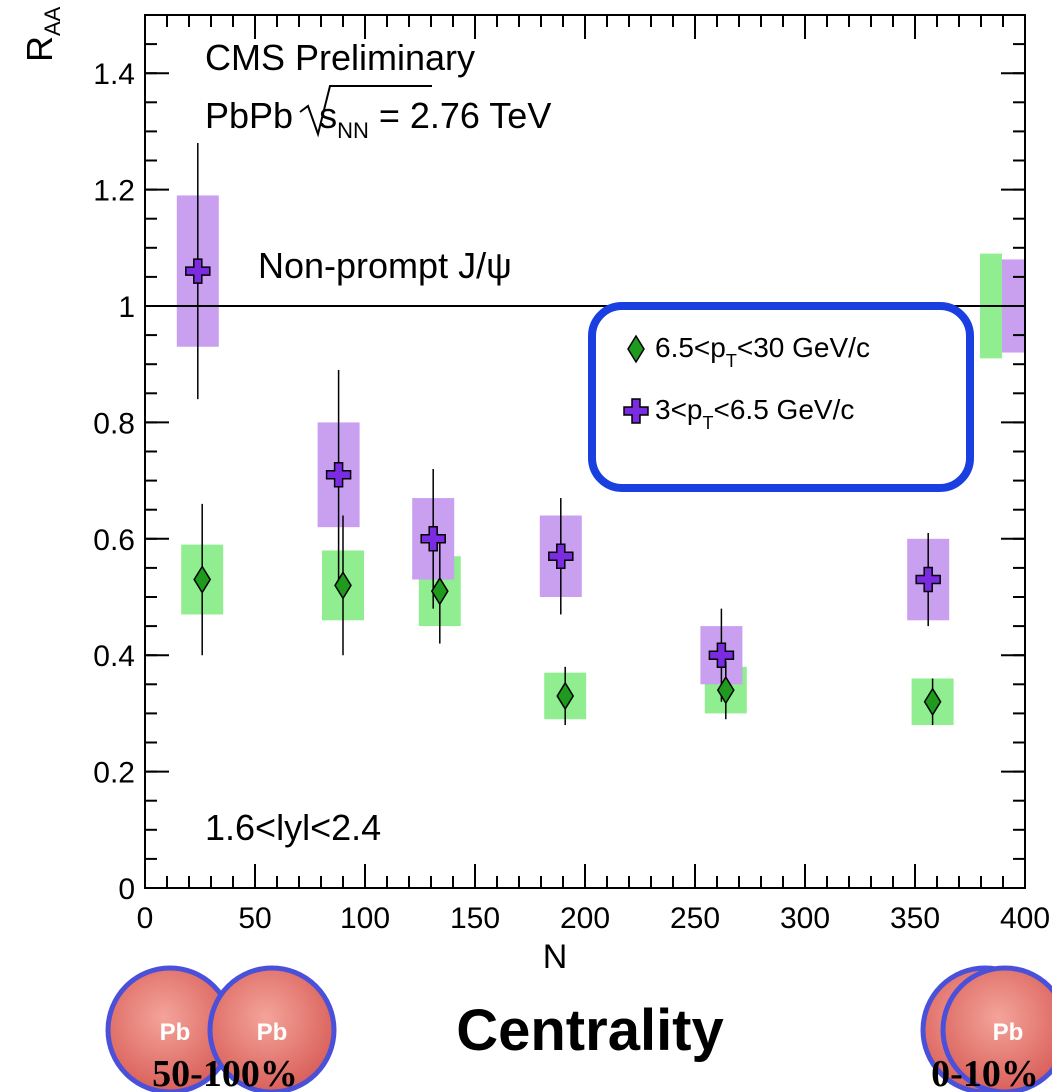 This screenshot has height=1092, width=1052. What do you see at coordinates (114, 423) in the screenshot?
I see `y-tick-label: 0.8` at bounding box center [114, 423].